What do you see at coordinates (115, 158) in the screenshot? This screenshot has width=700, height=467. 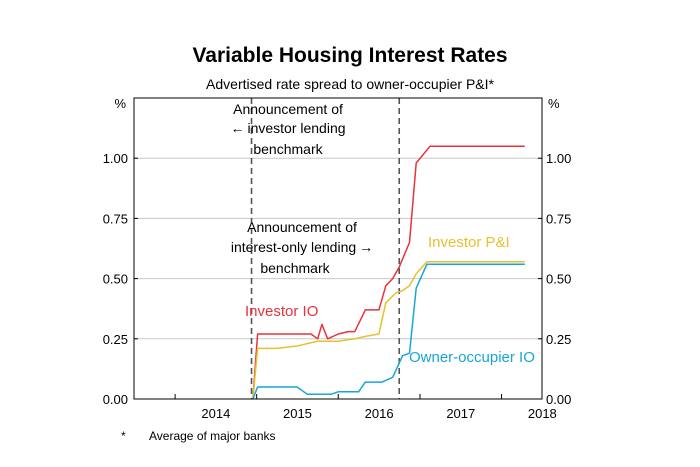 I see `y-tick-label-left: 1.00` at bounding box center [115, 158].